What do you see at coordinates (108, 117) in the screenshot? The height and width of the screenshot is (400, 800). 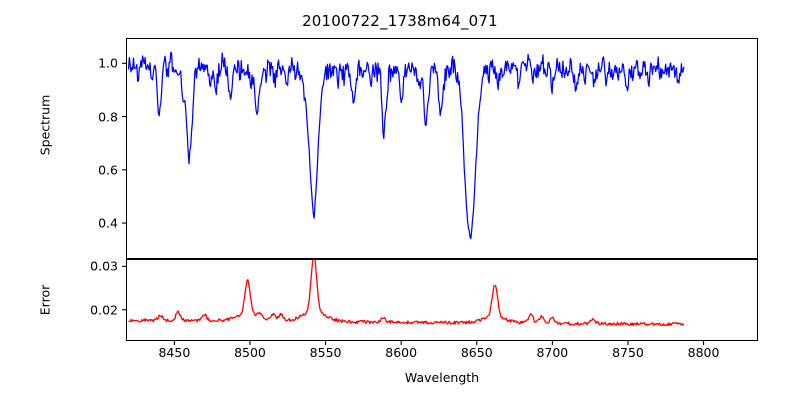 I see `ytick-label-spectrum: 0.8` at bounding box center [108, 117].